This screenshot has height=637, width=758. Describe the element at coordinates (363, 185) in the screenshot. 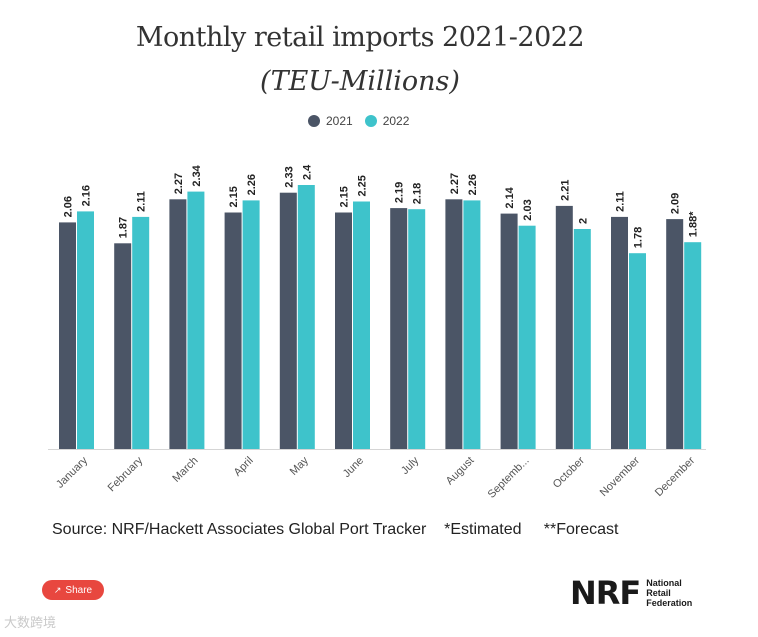

I see `data-label-2022-5: 2.25` at that location.